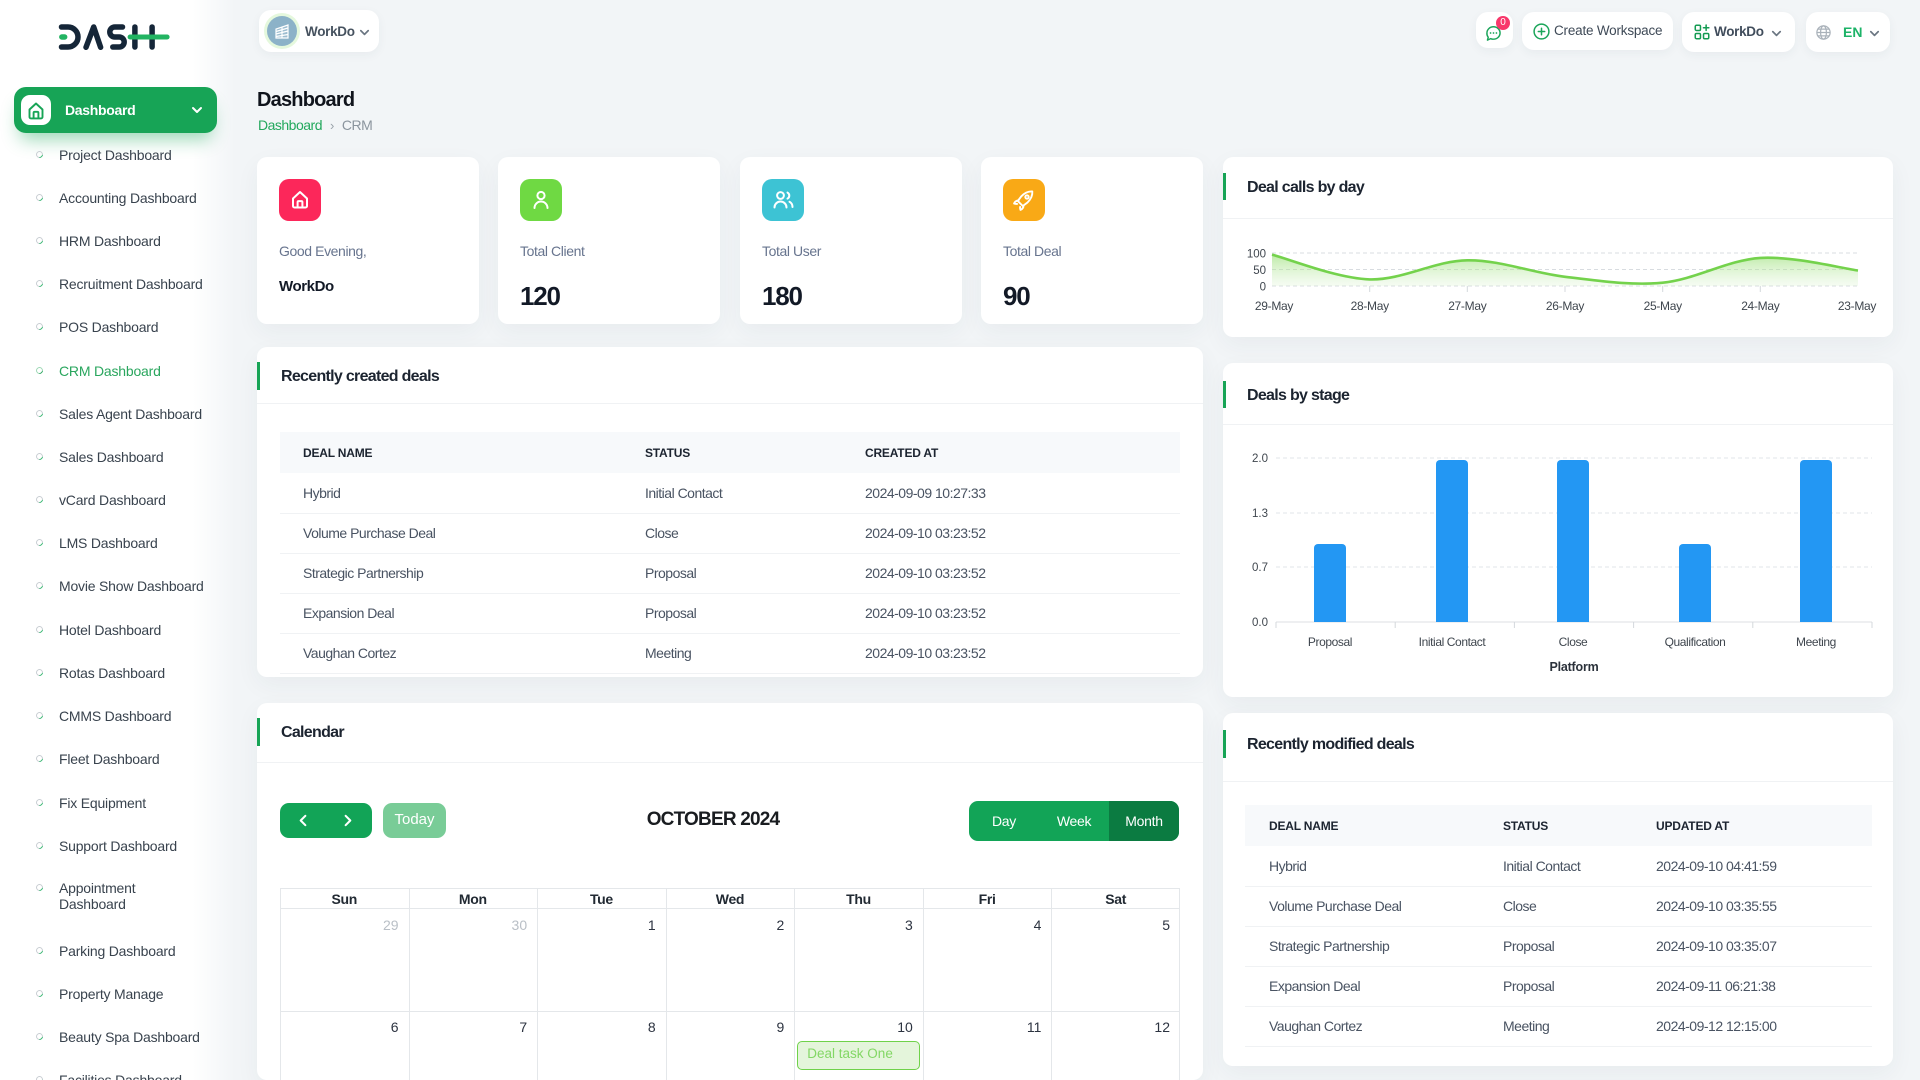 The image size is (1920, 1080). I want to click on svg-text: 24-May, so click(1760, 306).